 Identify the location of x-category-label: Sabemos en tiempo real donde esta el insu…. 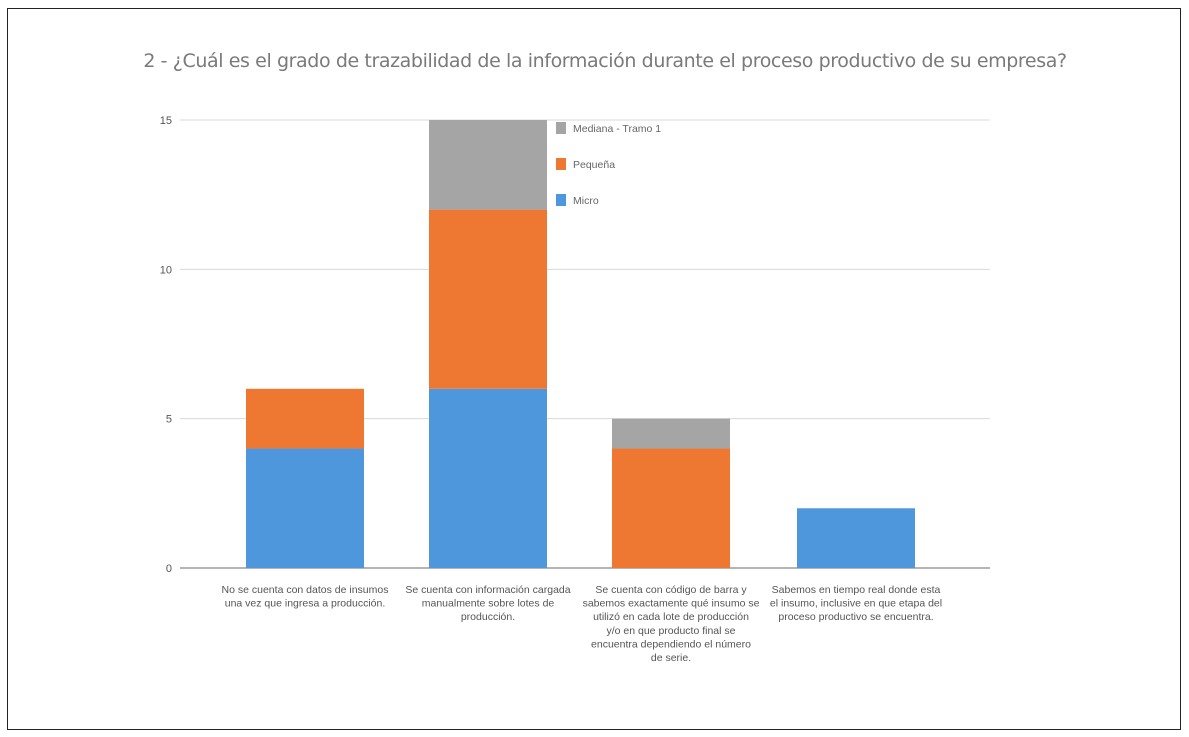
(856, 603).